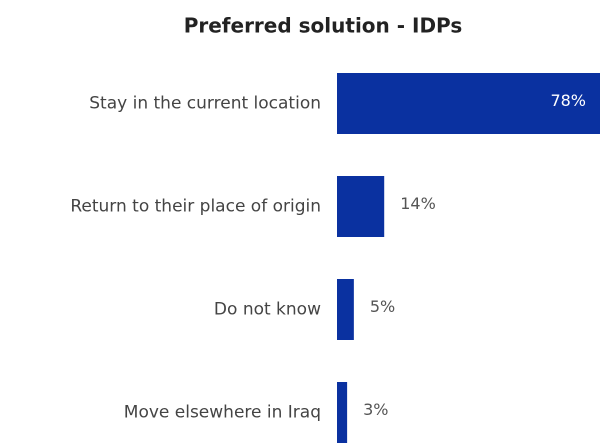 The width and height of the screenshot is (603, 443). What do you see at coordinates (375, 409) in the screenshot?
I see `value-label: 3%` at bounding box center [375, 409].